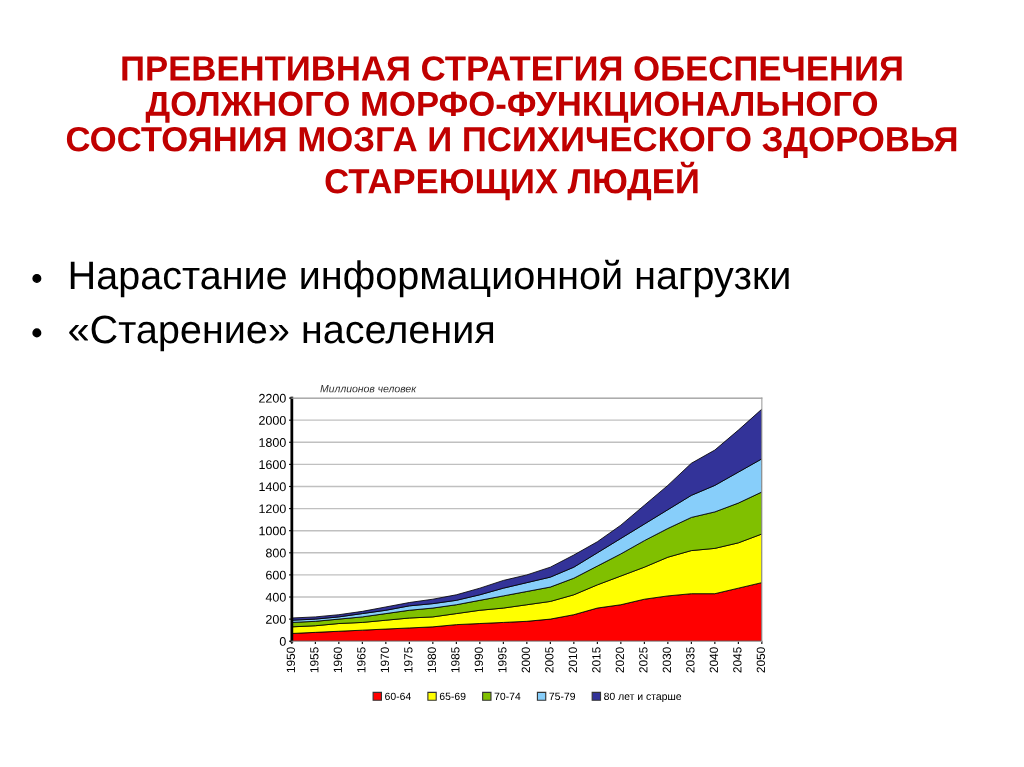 The height and width of the screenshot is (767, 1024). Describe the element at coordinates (272, 398) in the screenshot. I see `y-tick-label: 2200` at that location.